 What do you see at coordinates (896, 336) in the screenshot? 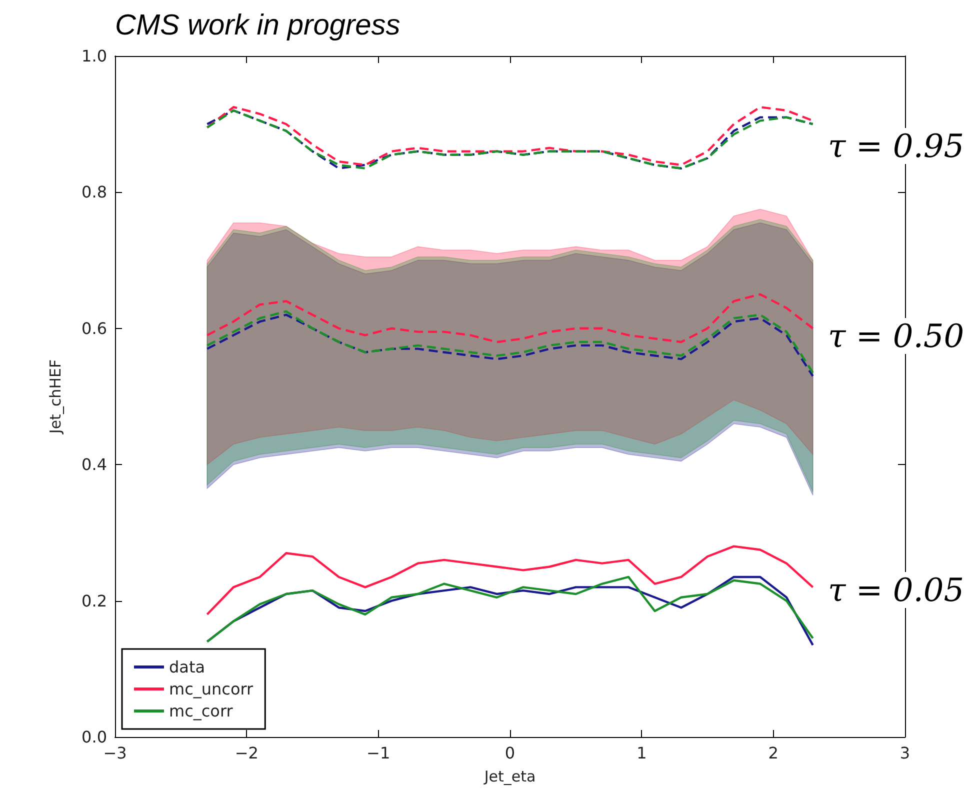
I see `annotation: τ = 0.50` at bounding box center [896, 336].